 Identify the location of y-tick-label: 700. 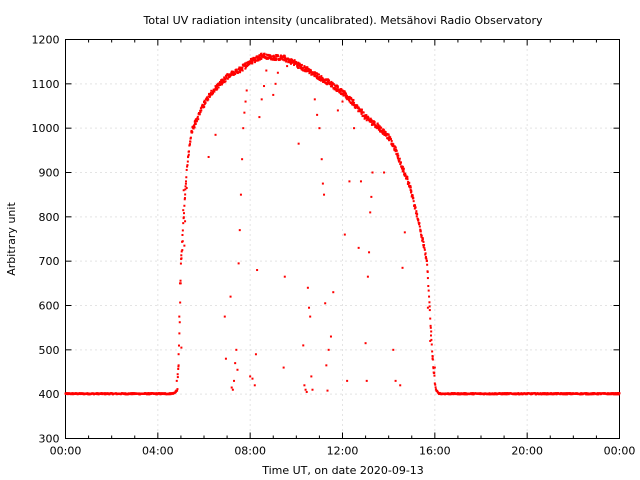
(49, 261).